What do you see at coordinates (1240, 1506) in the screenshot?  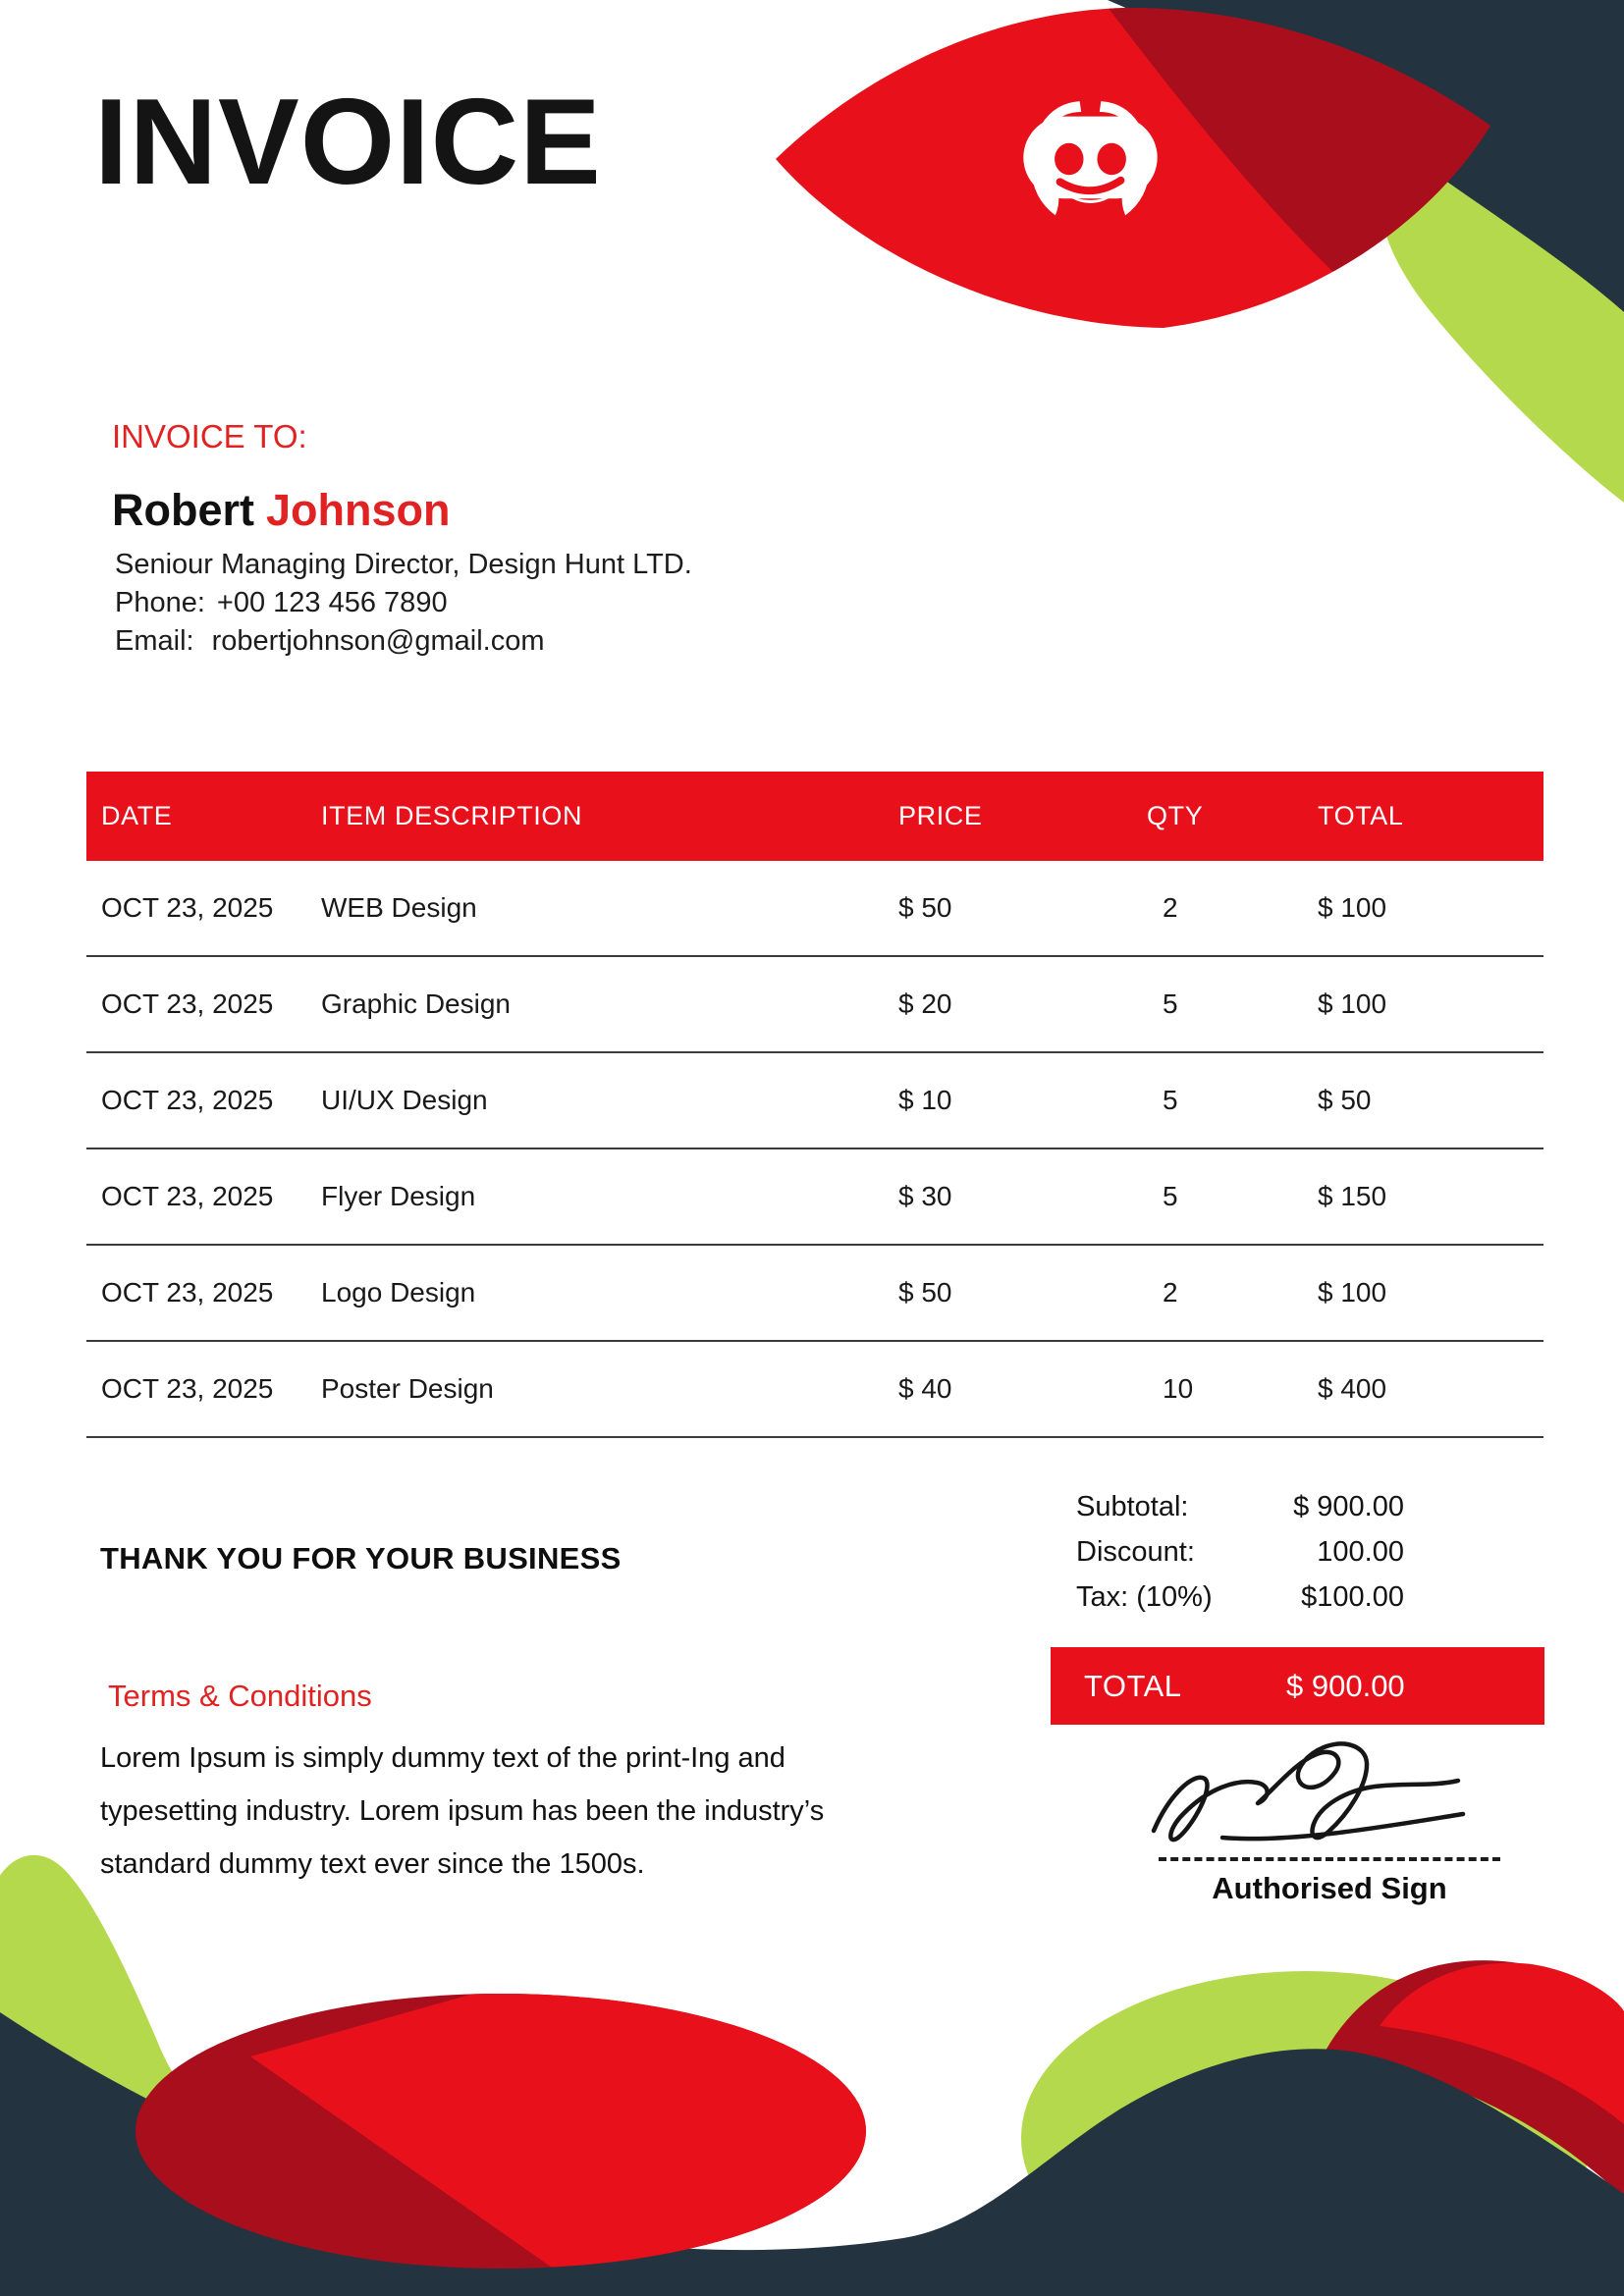 I see `subtotal-row: Subtotal: $ 900.00` at bounding box center [1240, 1506].